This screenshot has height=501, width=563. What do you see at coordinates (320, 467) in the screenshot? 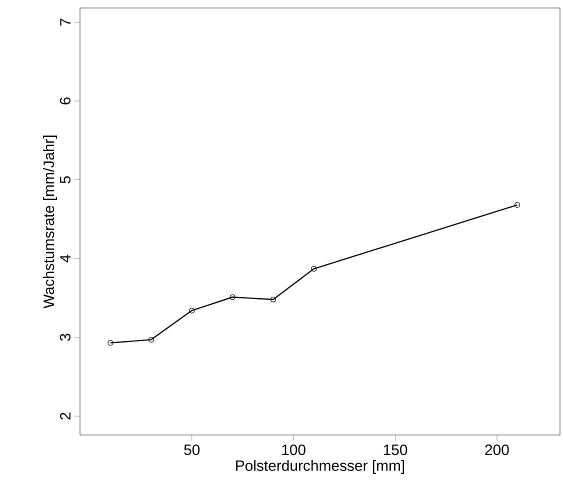
I see `x-axis-title: Polsterdurchmesser [mm]` at bounding box center [320, 467].